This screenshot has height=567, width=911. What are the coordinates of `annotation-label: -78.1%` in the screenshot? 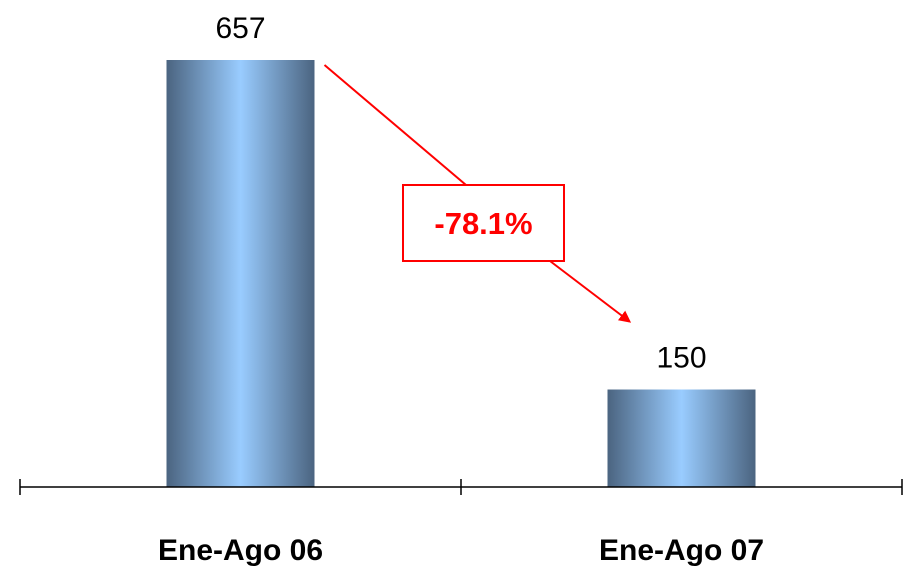 It's located at (483, 223).